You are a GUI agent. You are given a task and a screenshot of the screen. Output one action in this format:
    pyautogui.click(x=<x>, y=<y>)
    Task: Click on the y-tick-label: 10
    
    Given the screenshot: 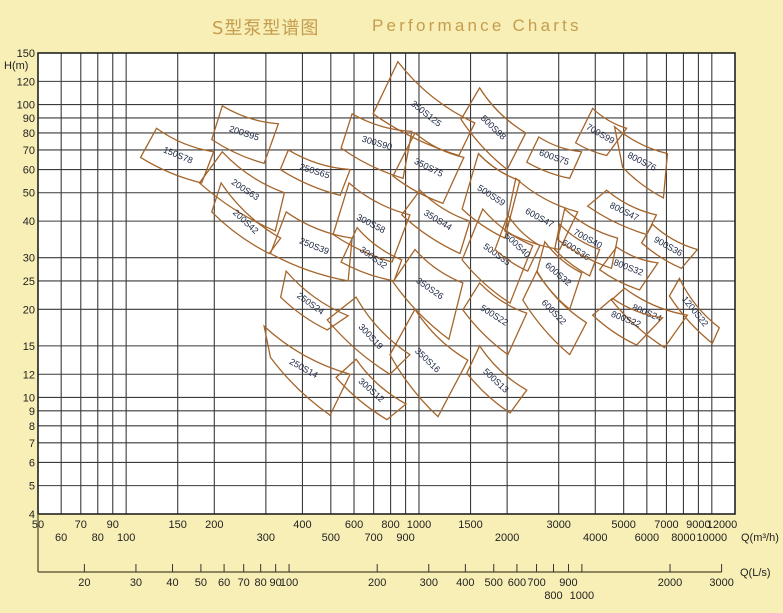 What is the action you would take?
    pyautogui.click(x=29, y=398)
    